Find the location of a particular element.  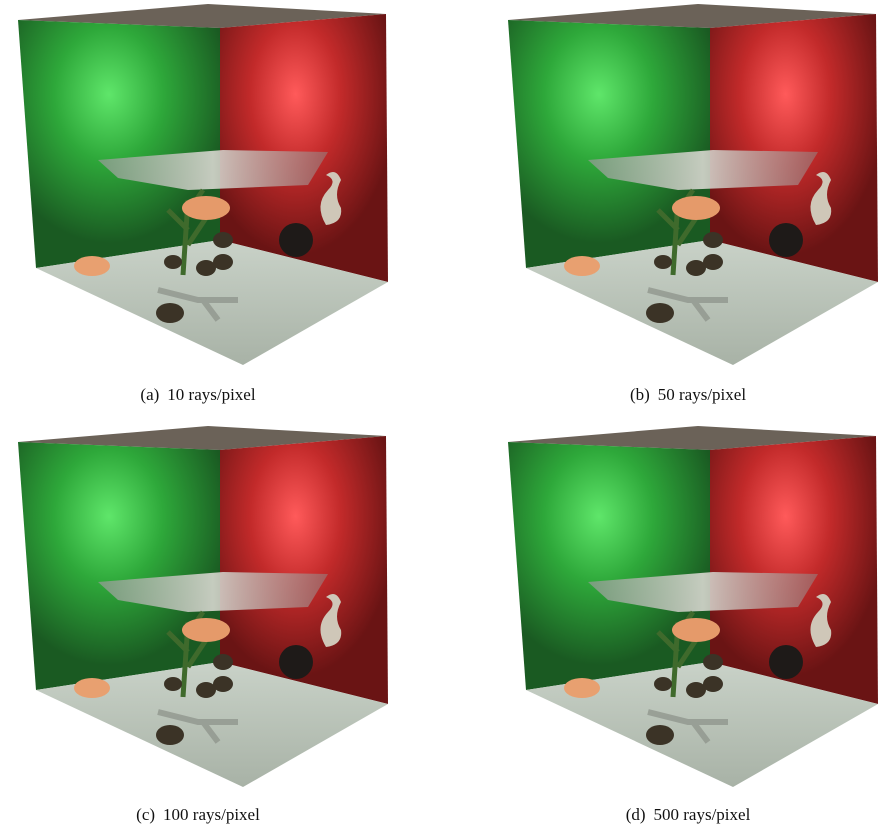

caption-text: 500 rays/pixel is located at coordinates (702, 814).